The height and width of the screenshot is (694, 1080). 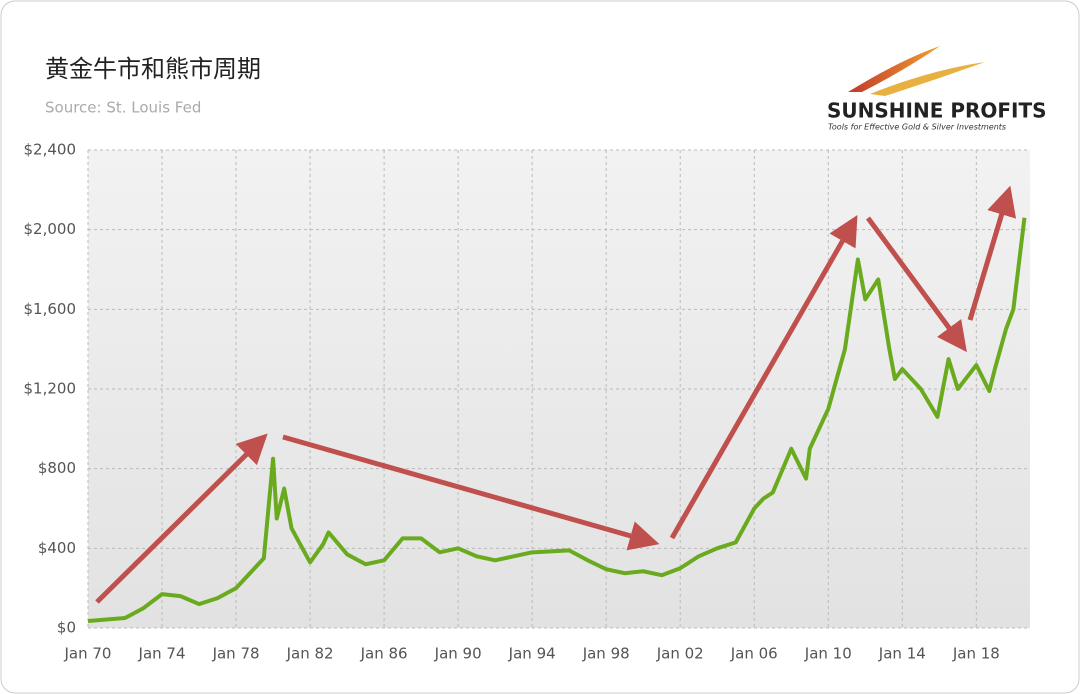 What do you see at coordinates (50, 389) in the screenshot?
I see `y-tick-label: $1,200` at bounding box center [50, 389].